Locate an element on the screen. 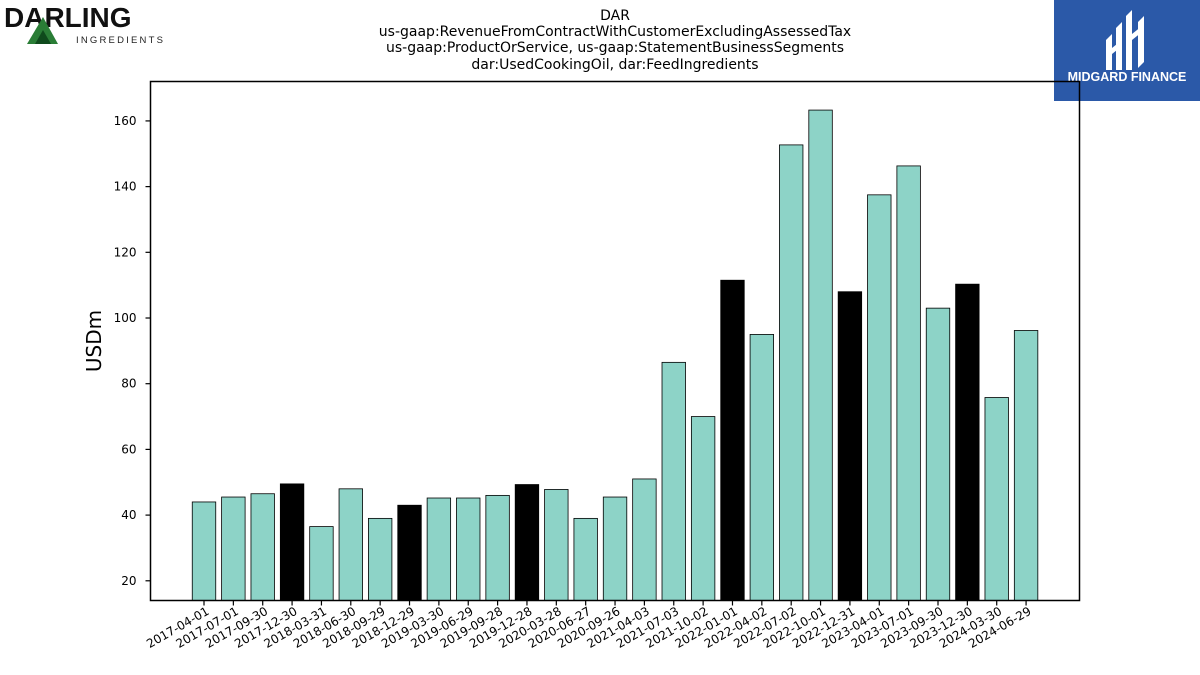  chart-title-line-1: DAR is located at coordinates (615, 16).